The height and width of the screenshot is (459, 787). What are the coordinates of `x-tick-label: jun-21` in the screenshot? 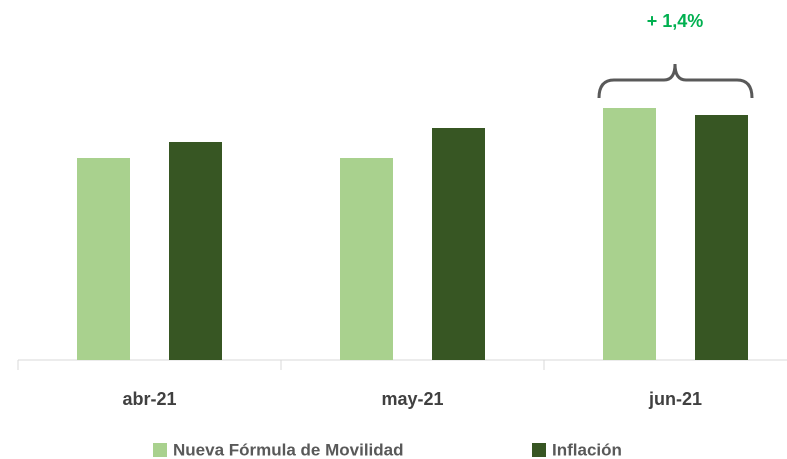 It's located at (675, 399).